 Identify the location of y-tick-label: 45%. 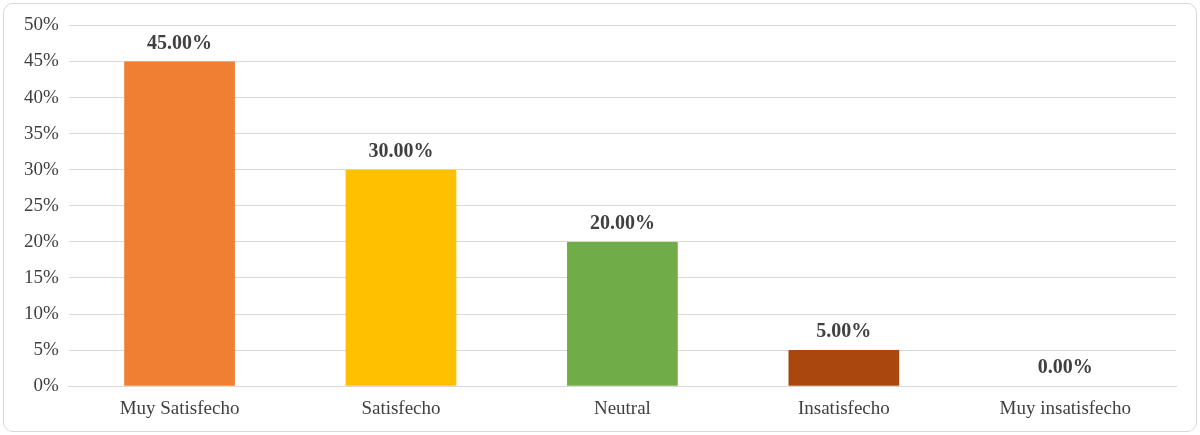
(41, 60).